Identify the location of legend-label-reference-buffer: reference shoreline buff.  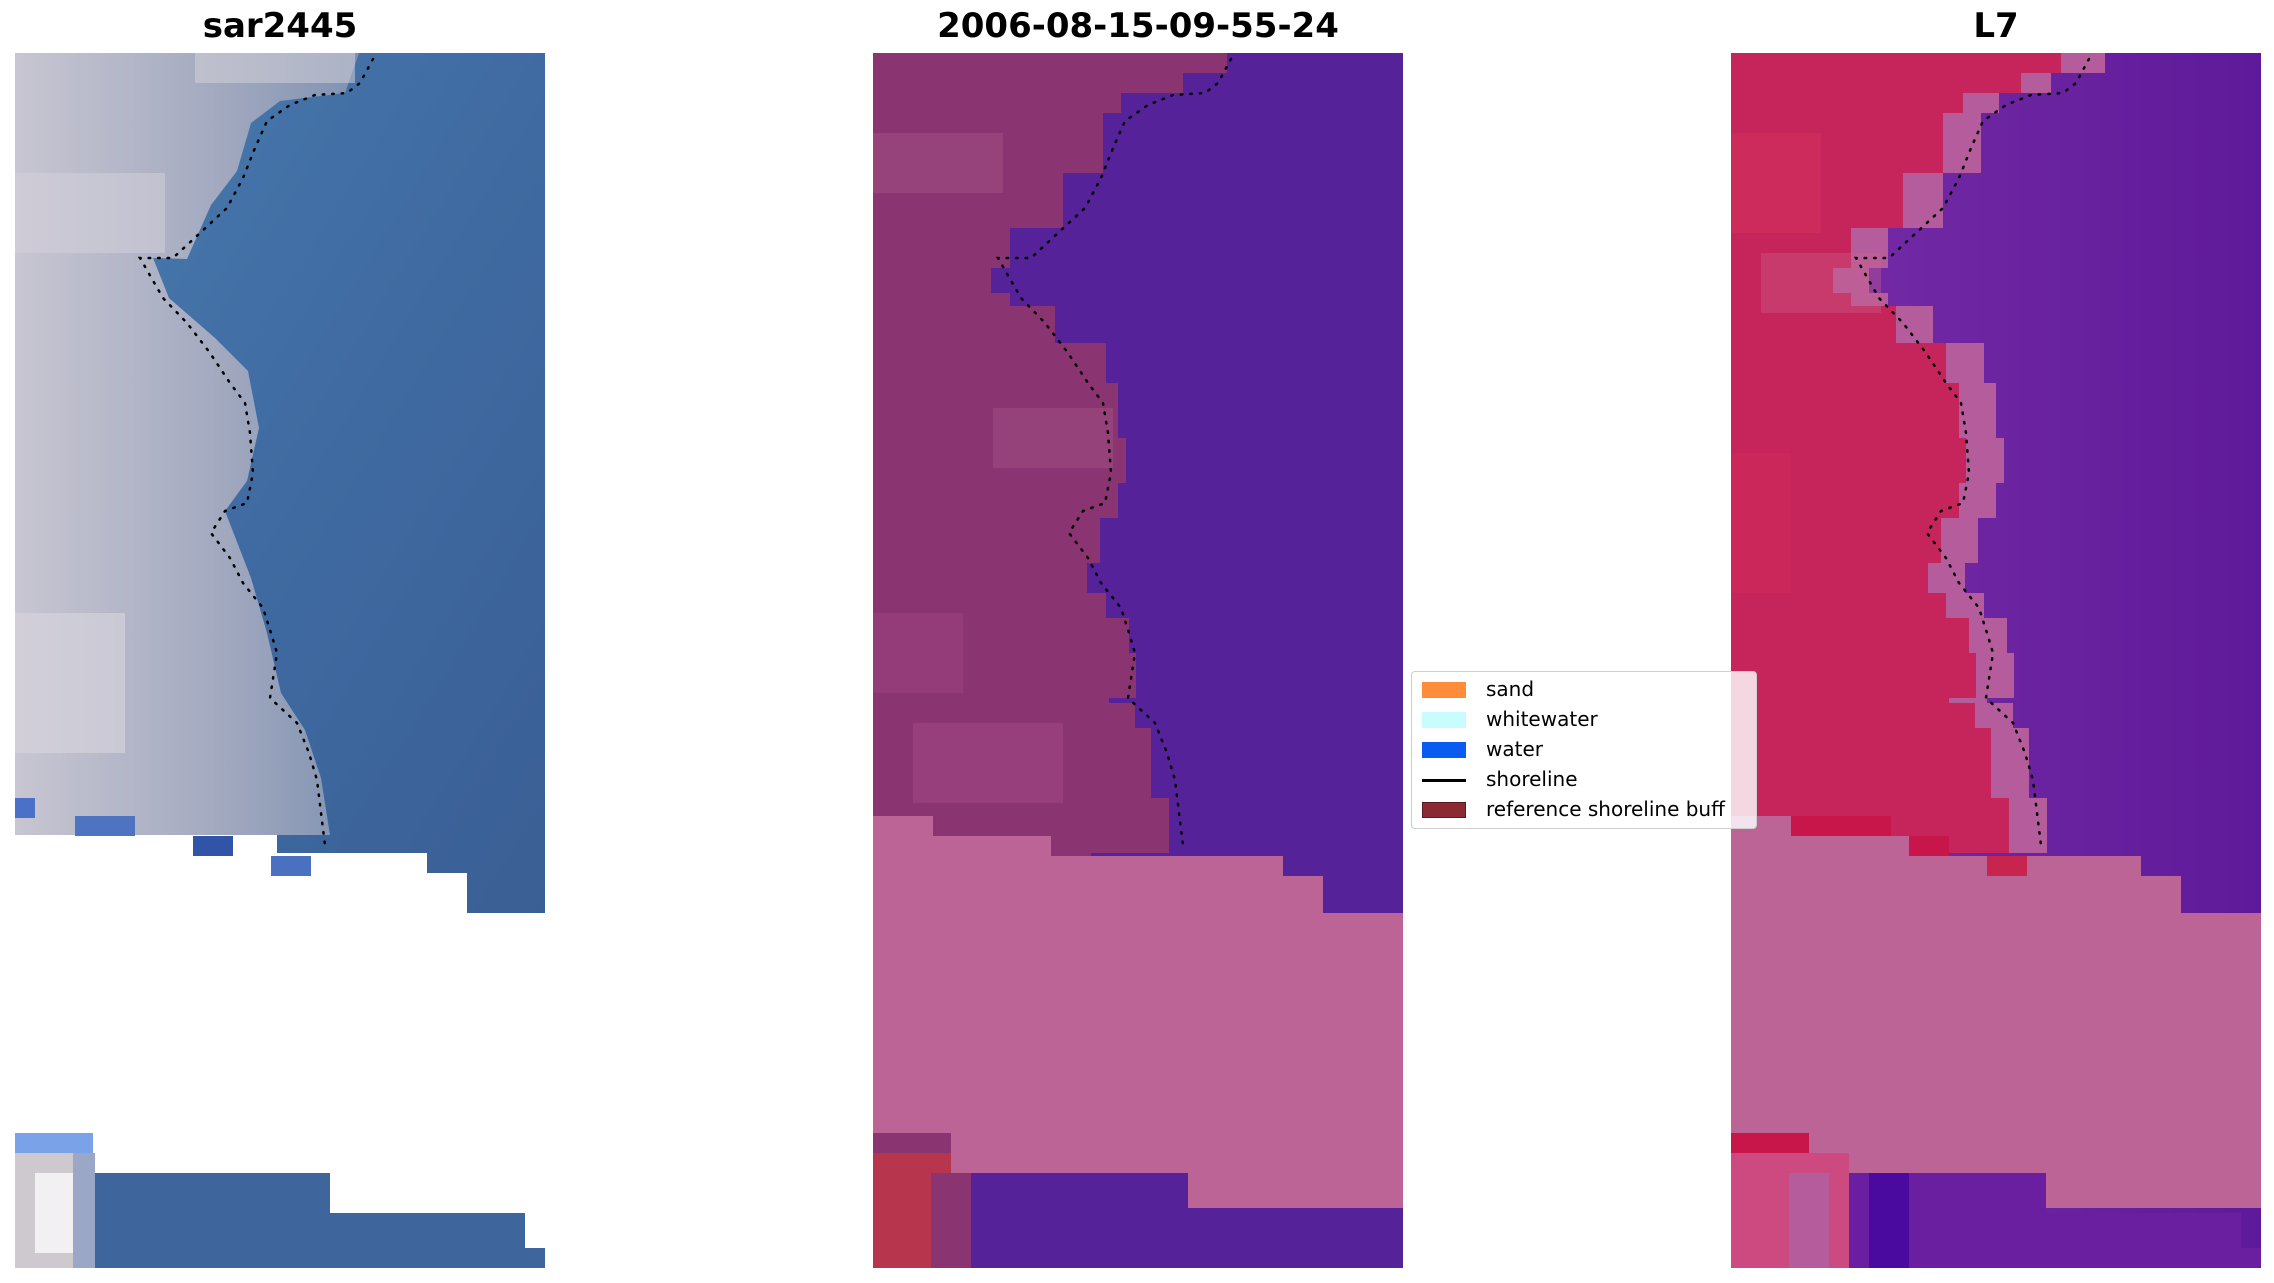
(1605, 809).